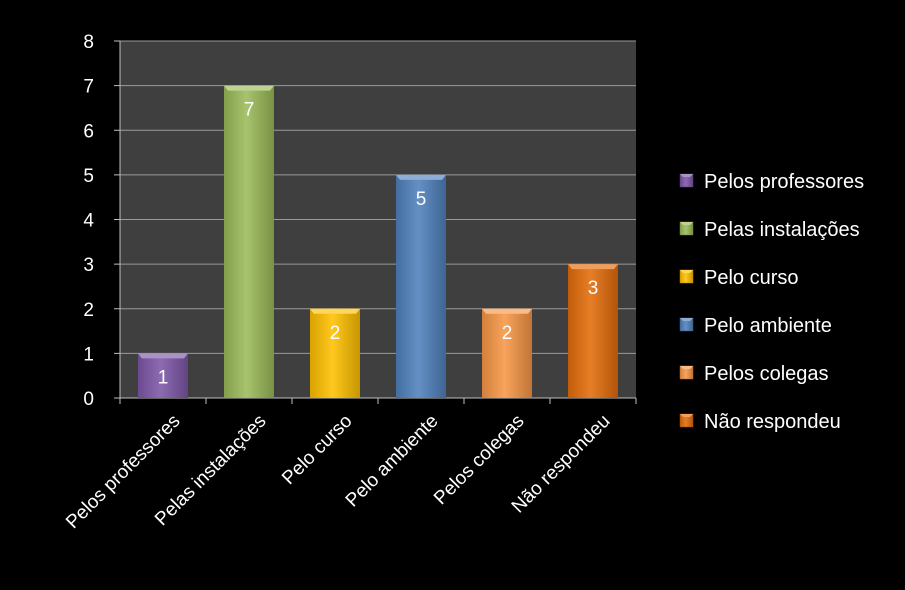 Image resolution: width=905 pixels, height=590 pixels. Describe the element at coordinates (772, 422) in the screenshot. I see `legend-label: Não respondeu` at that location.